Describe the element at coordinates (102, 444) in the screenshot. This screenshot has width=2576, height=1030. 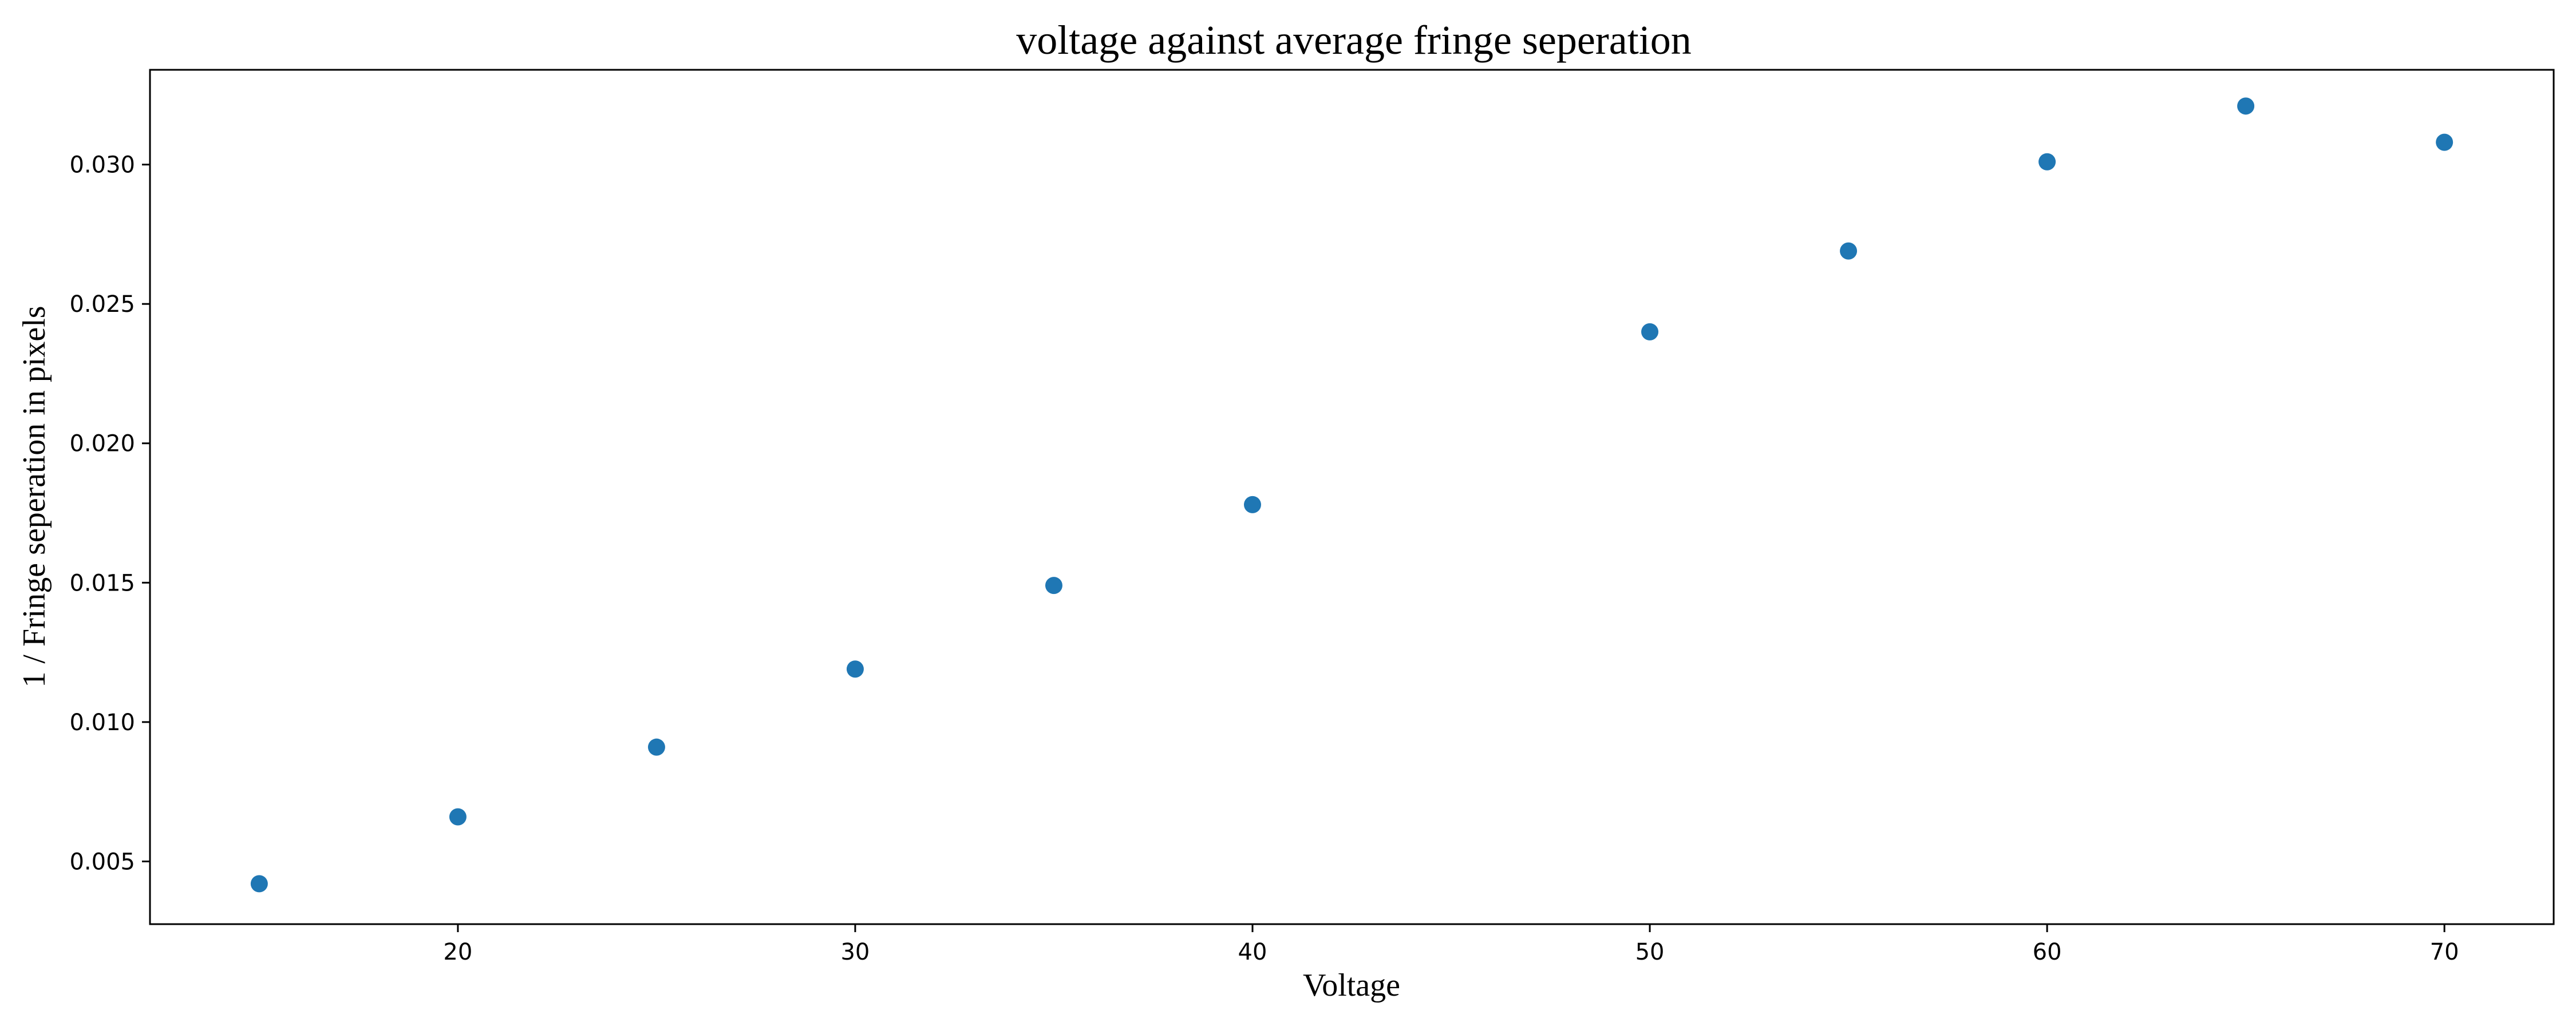
I see `y-tick-label: 0.020` at that location.